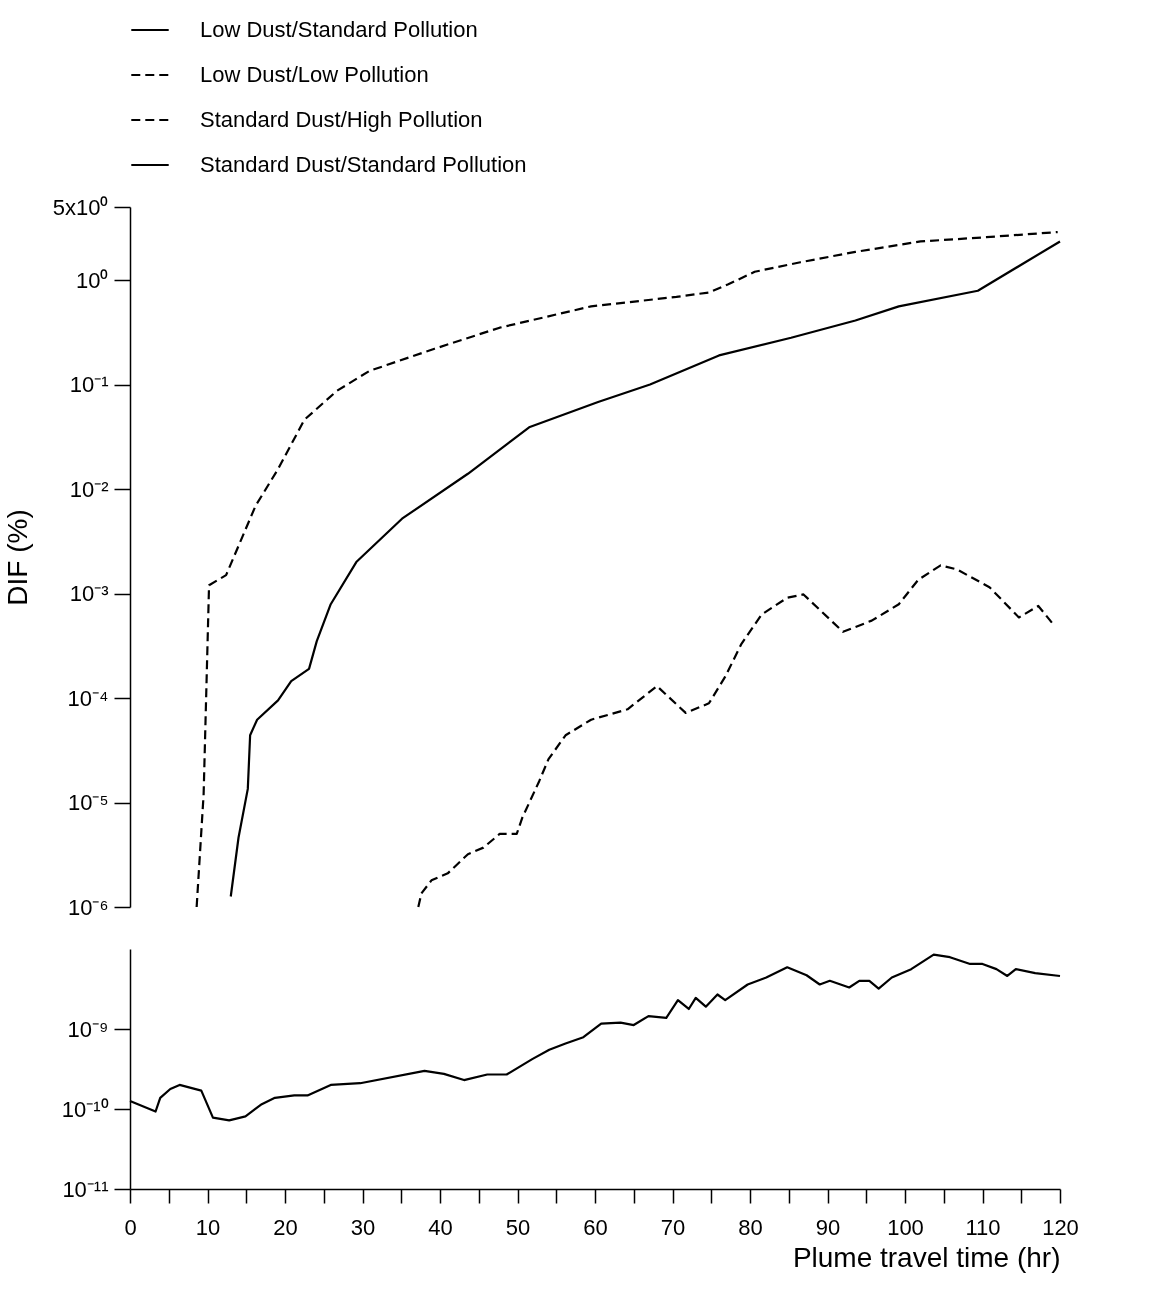  What do you see at coordinates (983, 1227) in the screenshot?
I see `x-tick-label: 110` at bounding box center [983, 1227].